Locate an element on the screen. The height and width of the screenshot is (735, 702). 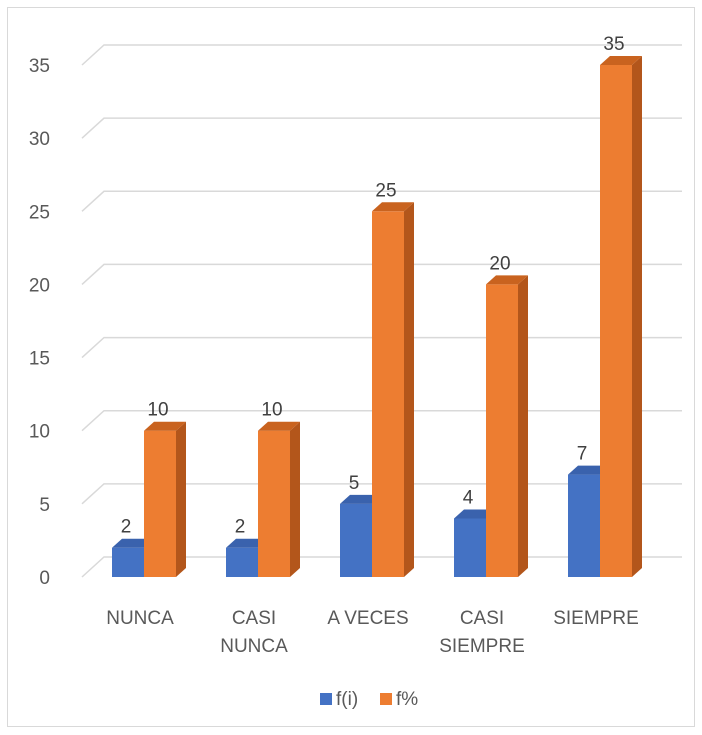
data-label: 20 is located at coordinates (499, 263).